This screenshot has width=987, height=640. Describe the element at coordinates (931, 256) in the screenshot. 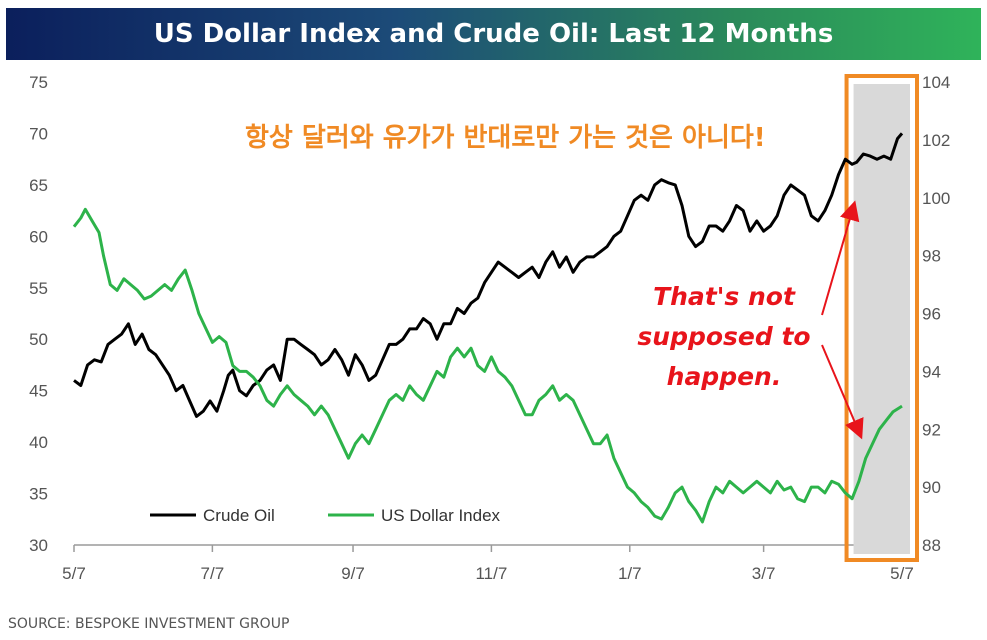

I see `y-right-tick-label: 98` at that location.